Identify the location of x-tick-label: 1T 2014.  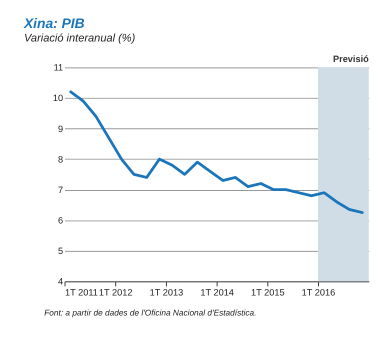
(217, 293).